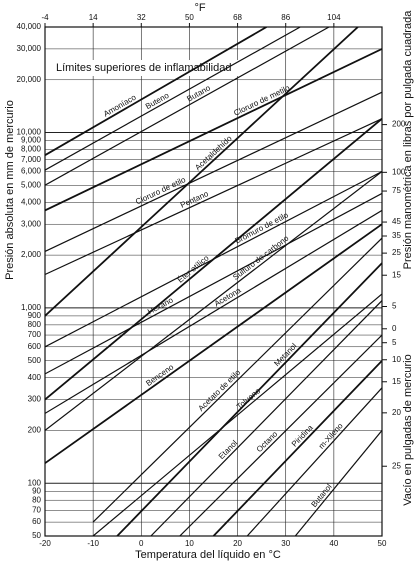  Describe the element at coordinates (396, 252) in the screenshot. I see `y2-tick-label: 25` at that location.